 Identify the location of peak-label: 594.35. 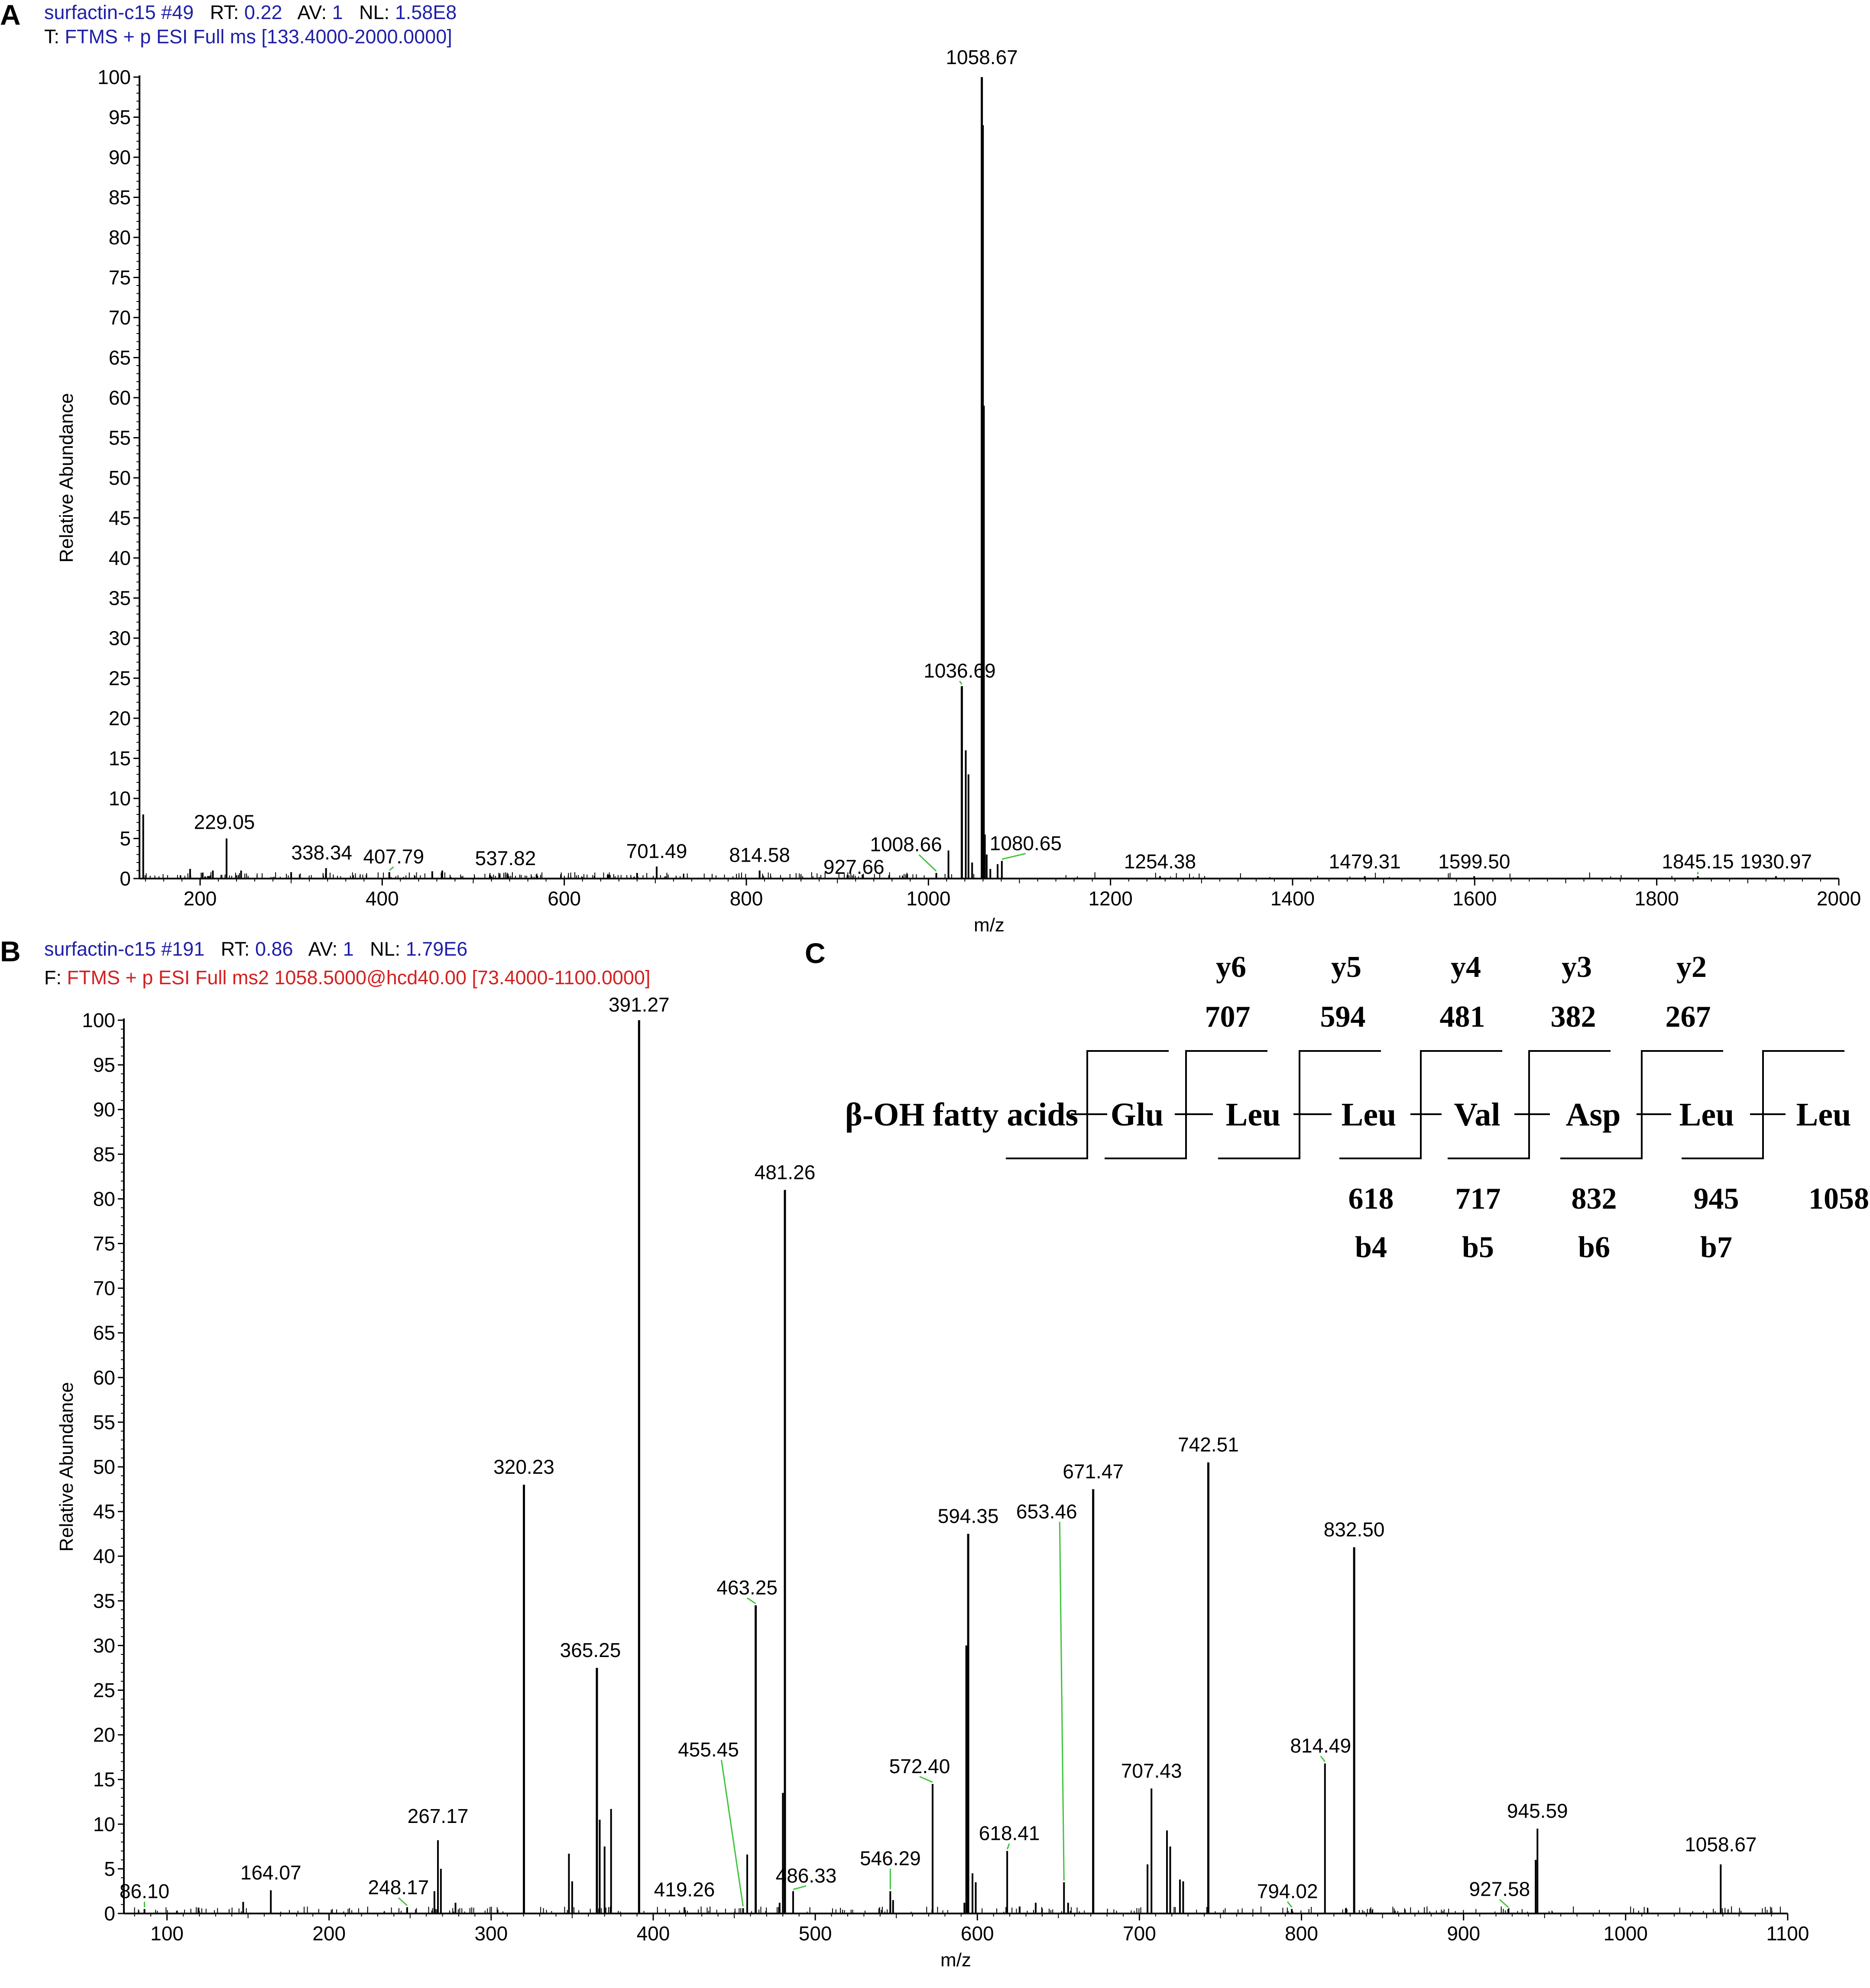
(968, 1516).